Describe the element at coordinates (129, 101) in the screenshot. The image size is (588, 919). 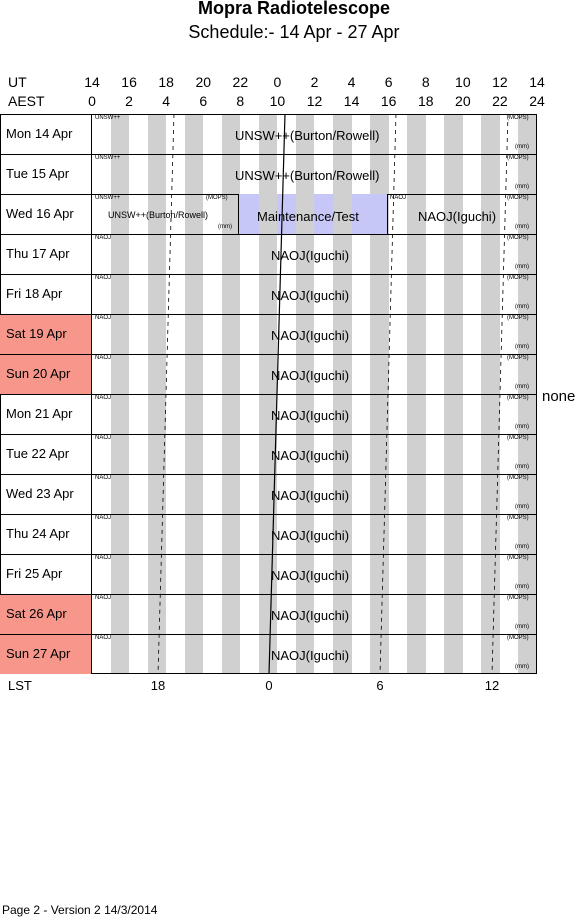
I see `aest-tick: 2` at that location.